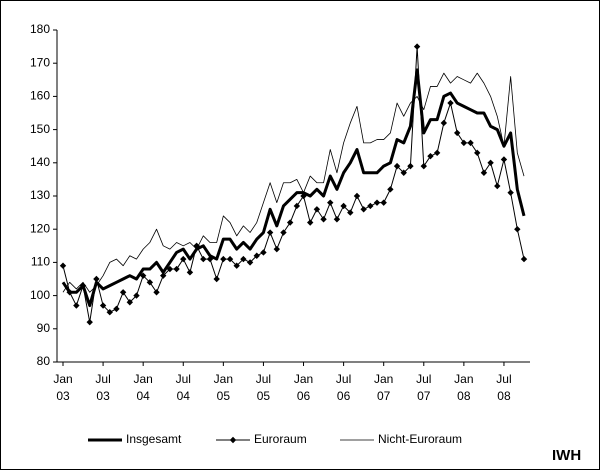  Describe the element at coordinates (424, 387) in the screenshot. I see `x-tick-label: Jul 07` at that location.